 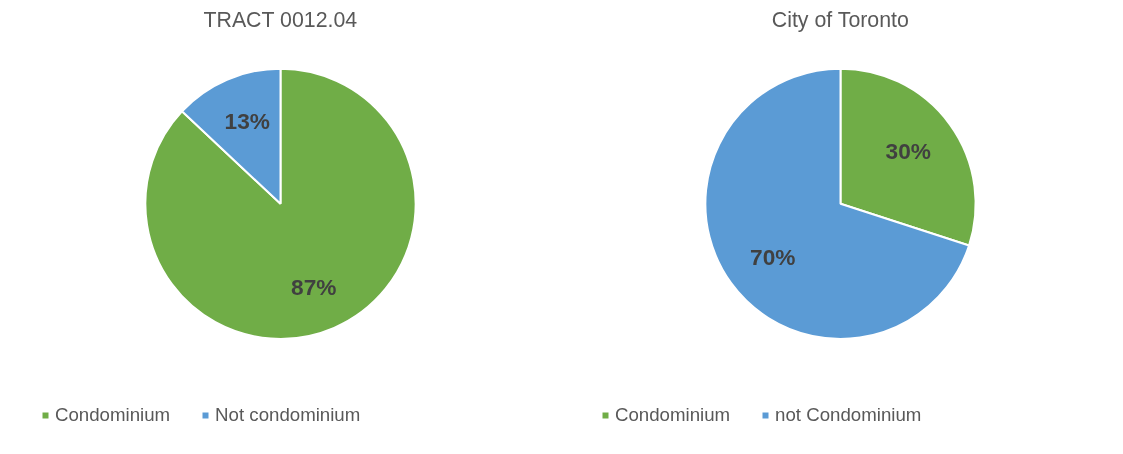 I want to click on data-label: 70%, so click(x=773, y=256).